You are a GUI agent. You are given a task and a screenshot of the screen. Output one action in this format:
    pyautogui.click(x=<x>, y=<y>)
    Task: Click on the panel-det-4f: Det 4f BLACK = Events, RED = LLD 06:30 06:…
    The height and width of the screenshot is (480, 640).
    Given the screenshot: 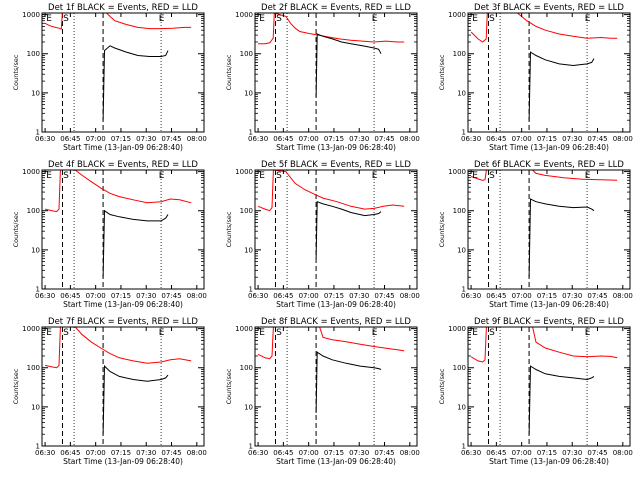 What is the action you would take?
    pyautogui.click(x=109, y=234)
    